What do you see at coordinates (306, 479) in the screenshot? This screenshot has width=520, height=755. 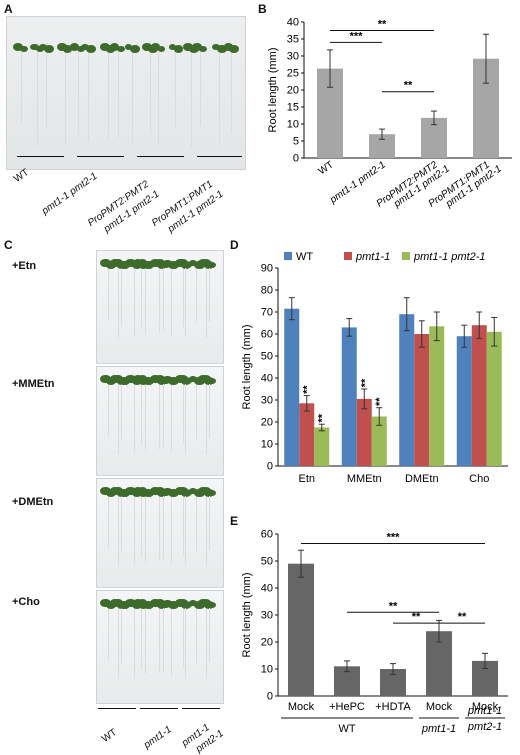 I see `x-tick-label: Etn` at bounding box center [306, 479].